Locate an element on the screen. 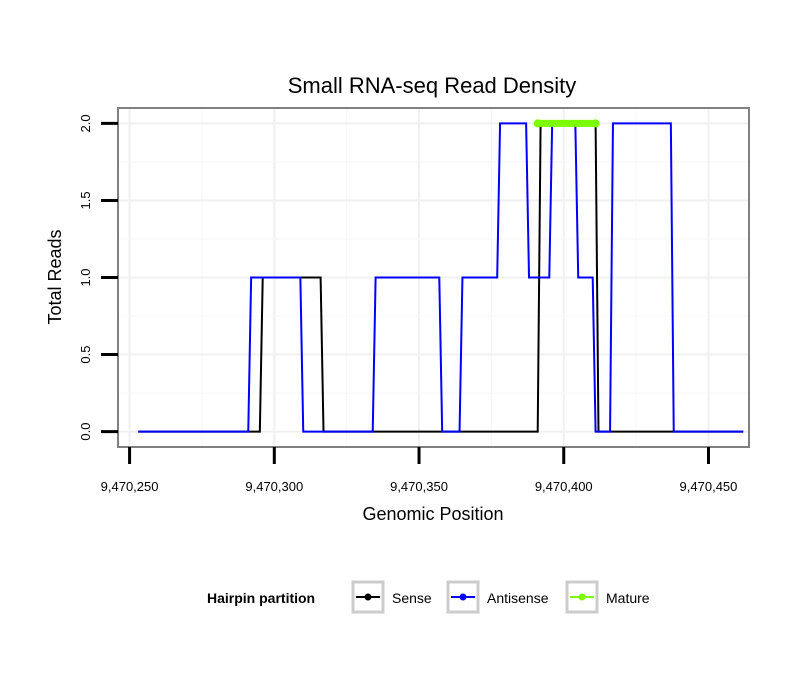 The height and width of the screenshot is (695, 810). y-axis-title: Total Reads is located at coordinates (55, 276).